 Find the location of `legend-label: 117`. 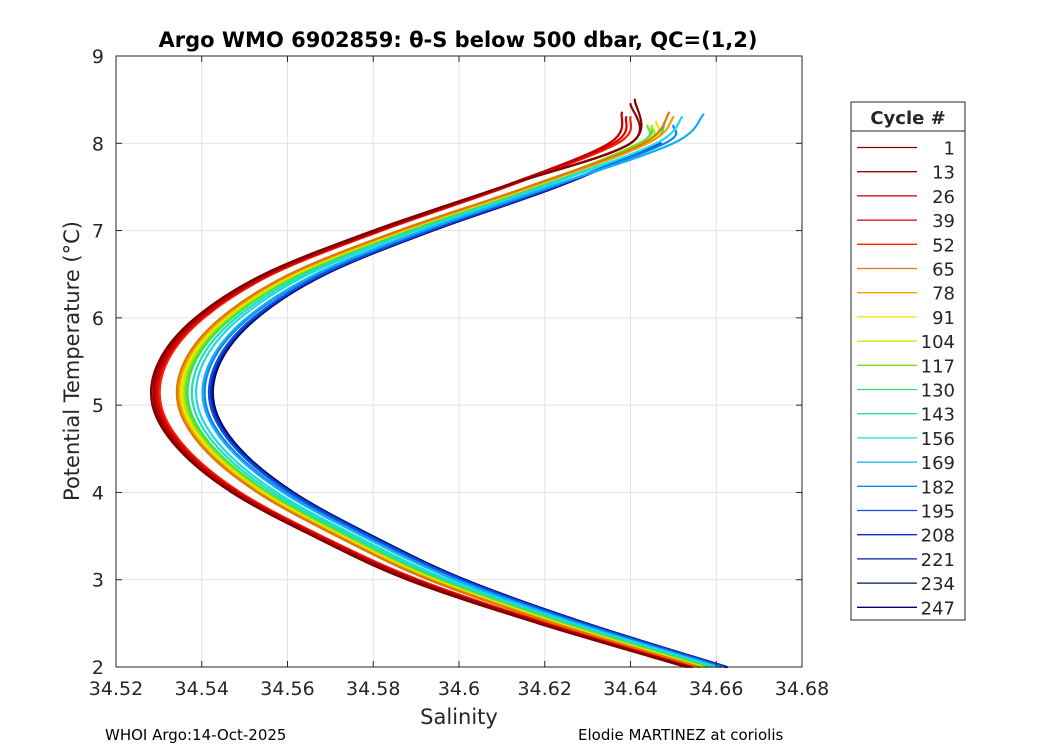

legend-label: 117 is located at coordinates (938, 366).